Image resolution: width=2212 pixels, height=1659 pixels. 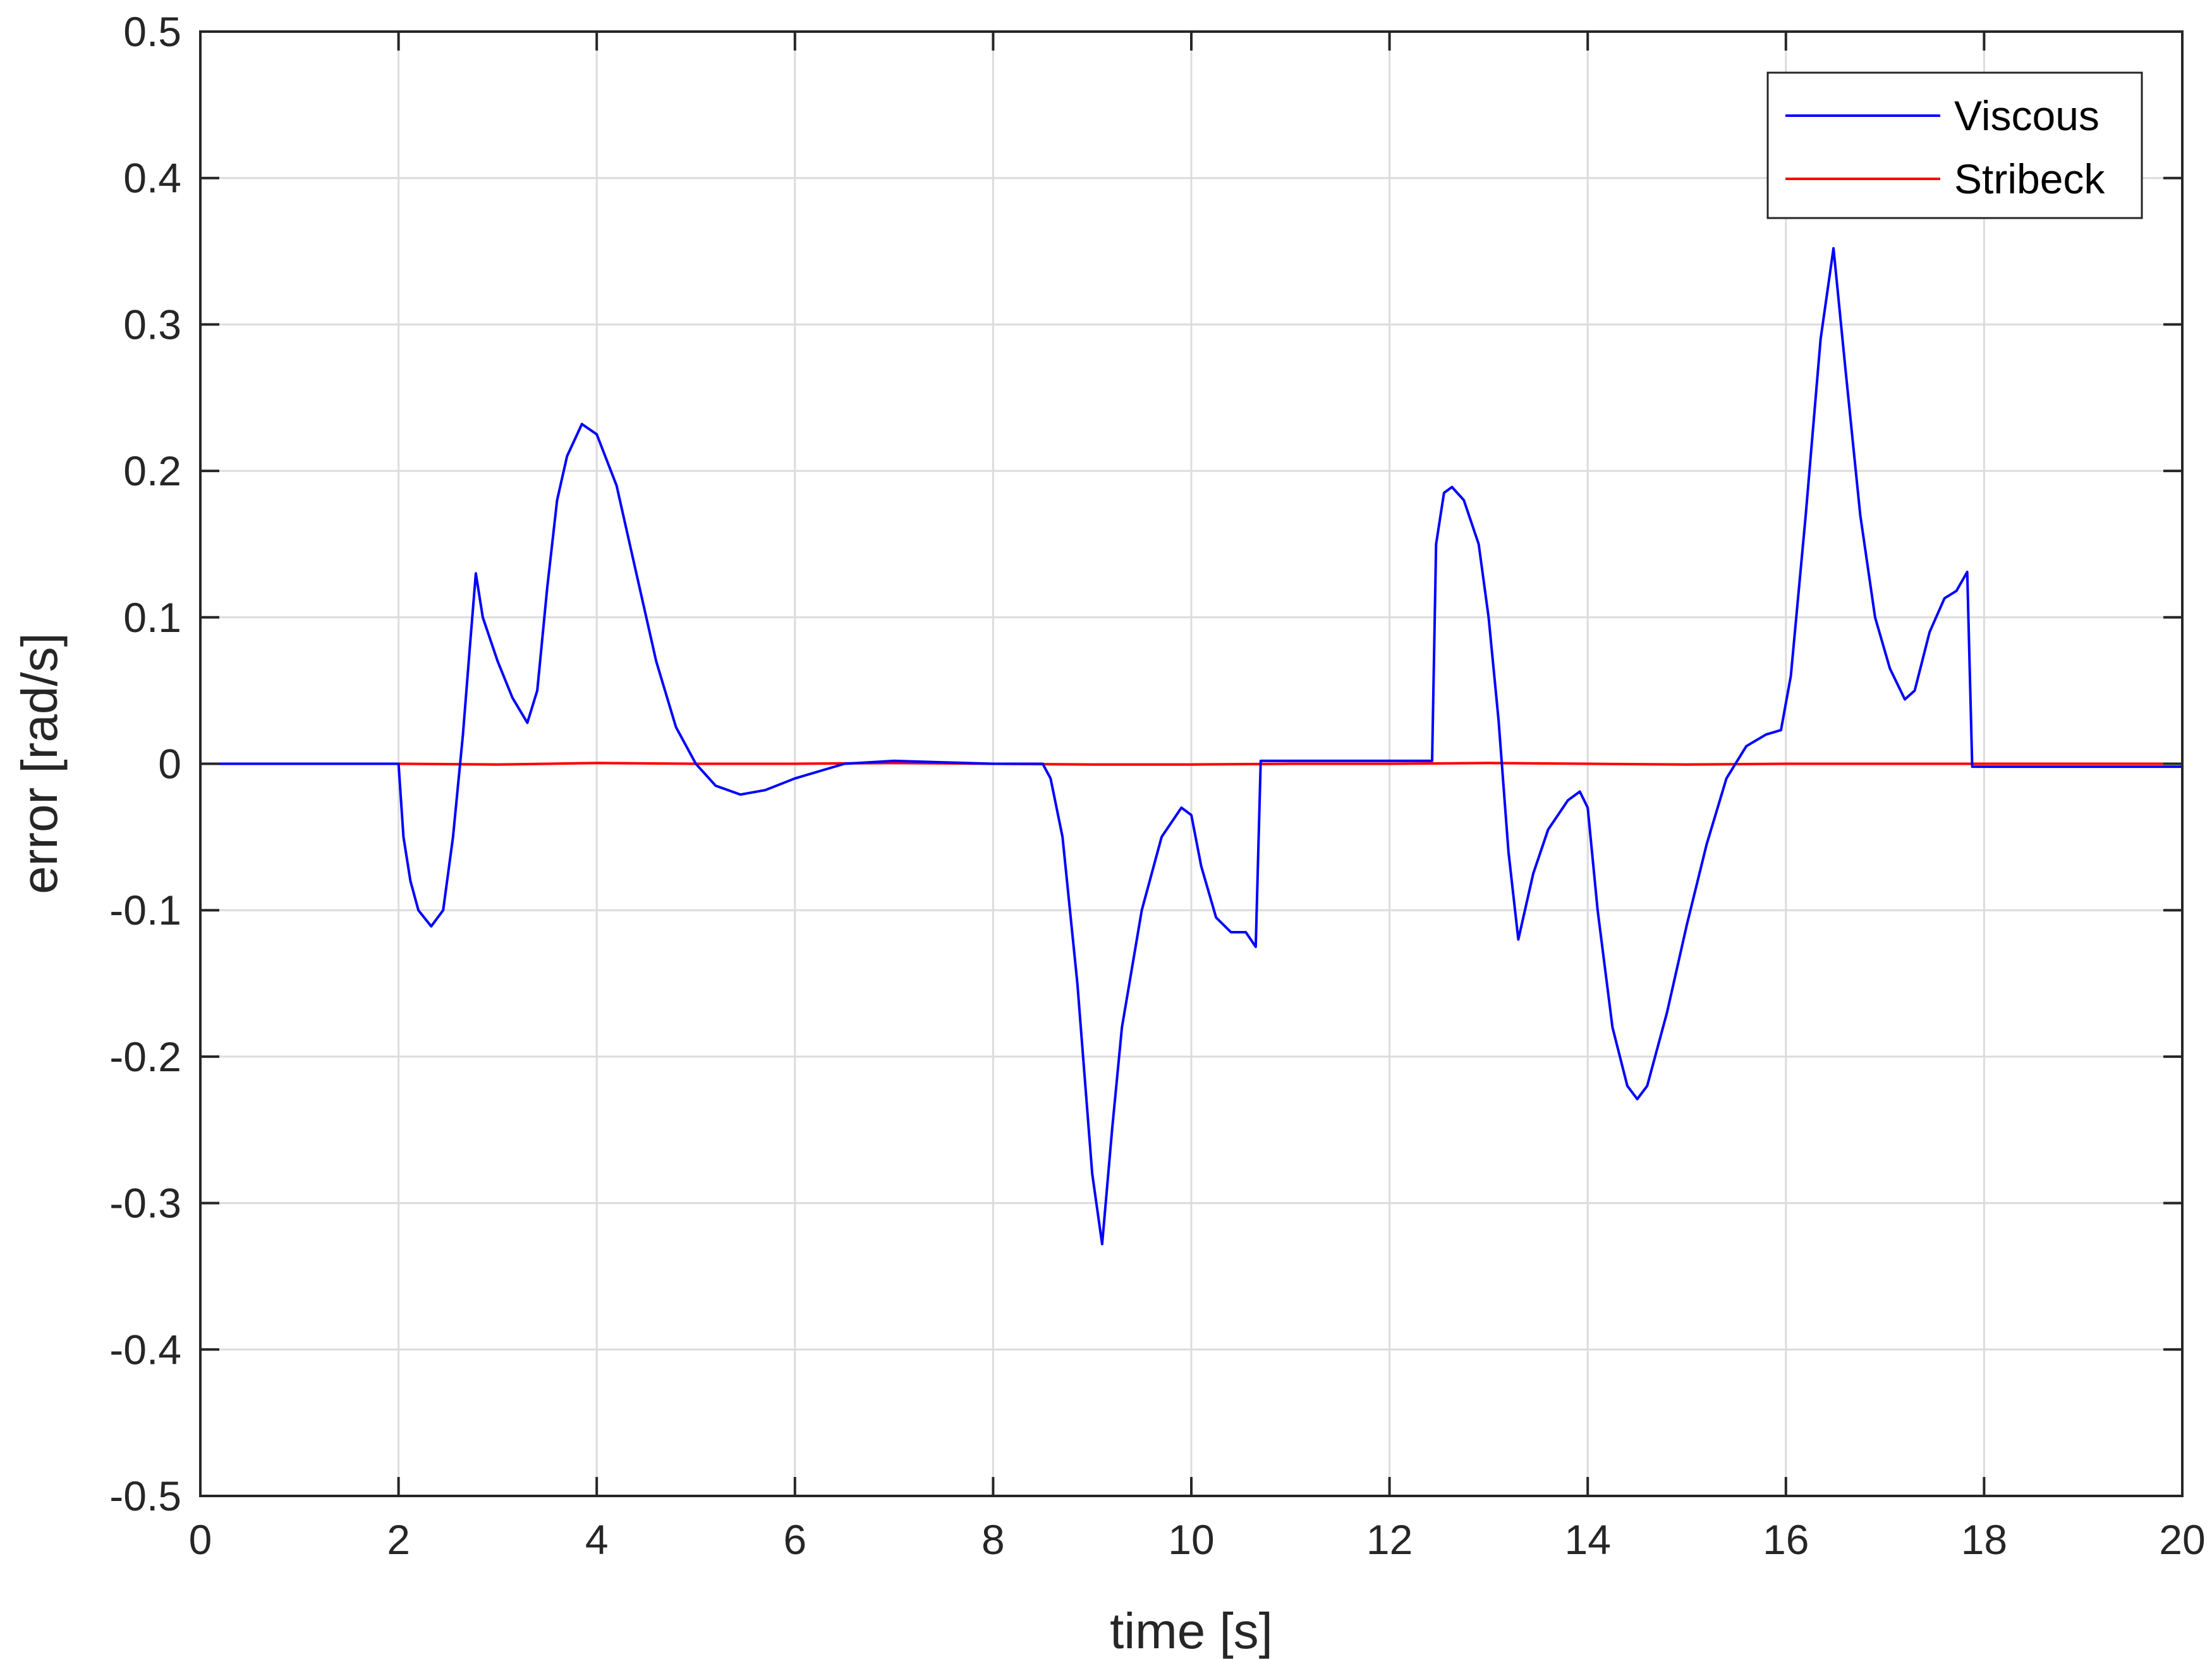 What do you see at coordinates (152, 324) in the screenshot?
I see `y-tick-label: 0.3` at bounding box center [152, 324].